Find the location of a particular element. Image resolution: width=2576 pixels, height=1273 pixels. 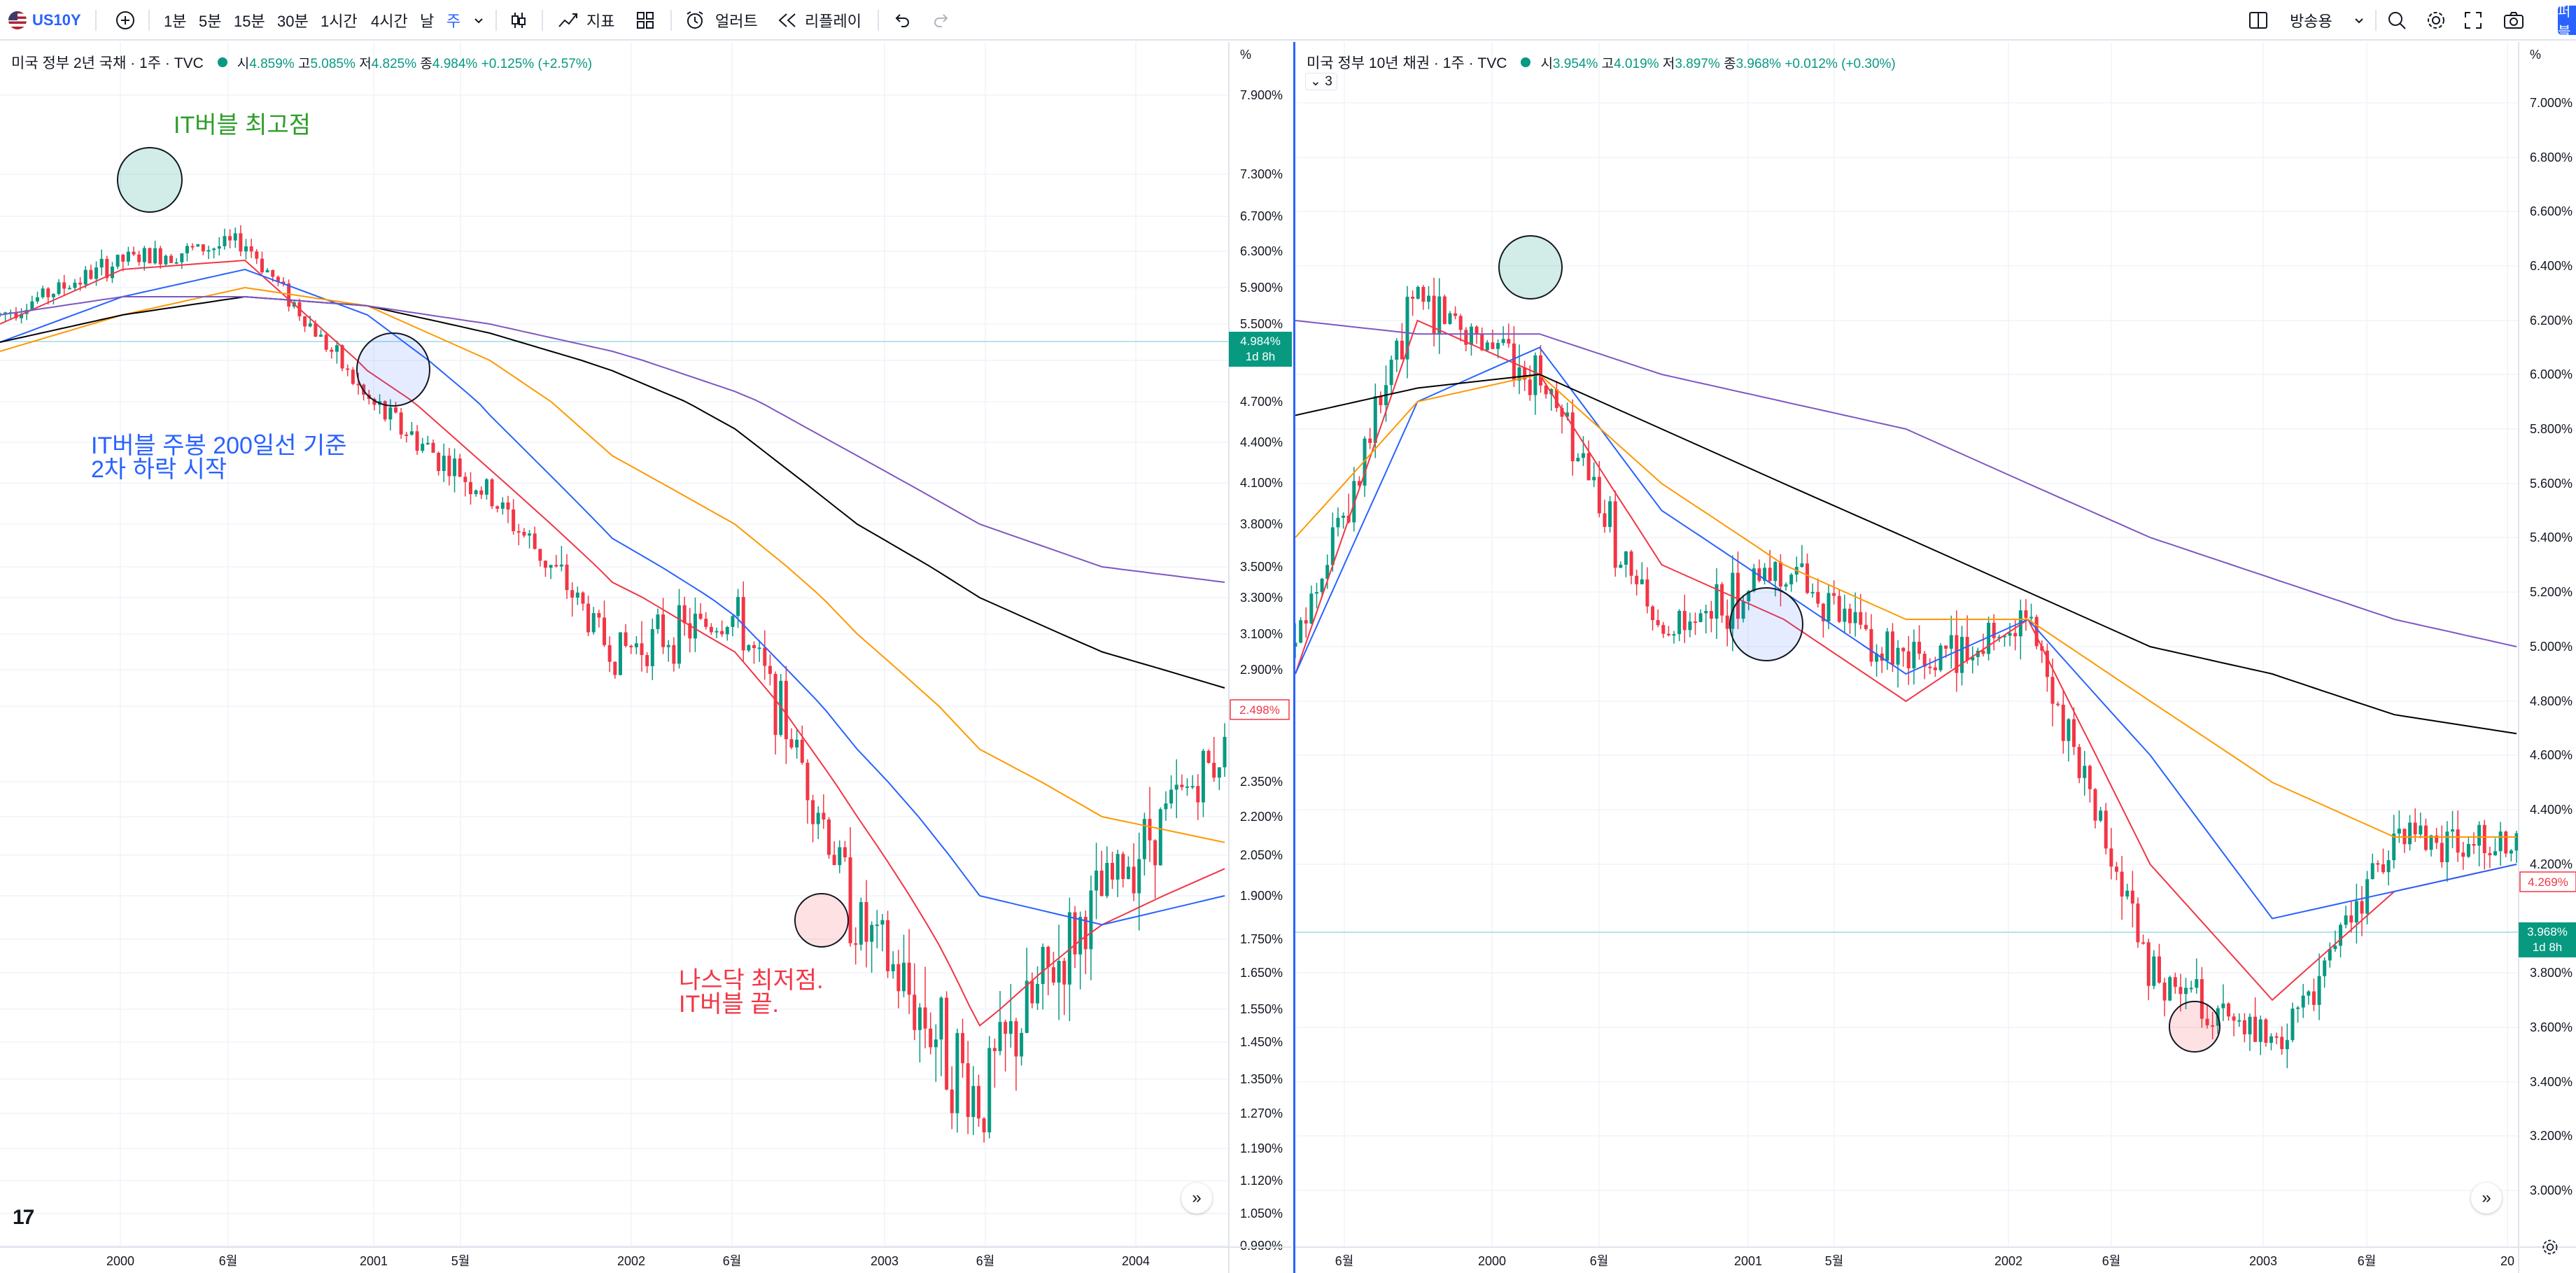

tradingview-logo: 17 is located at coordinates (23, 1217).